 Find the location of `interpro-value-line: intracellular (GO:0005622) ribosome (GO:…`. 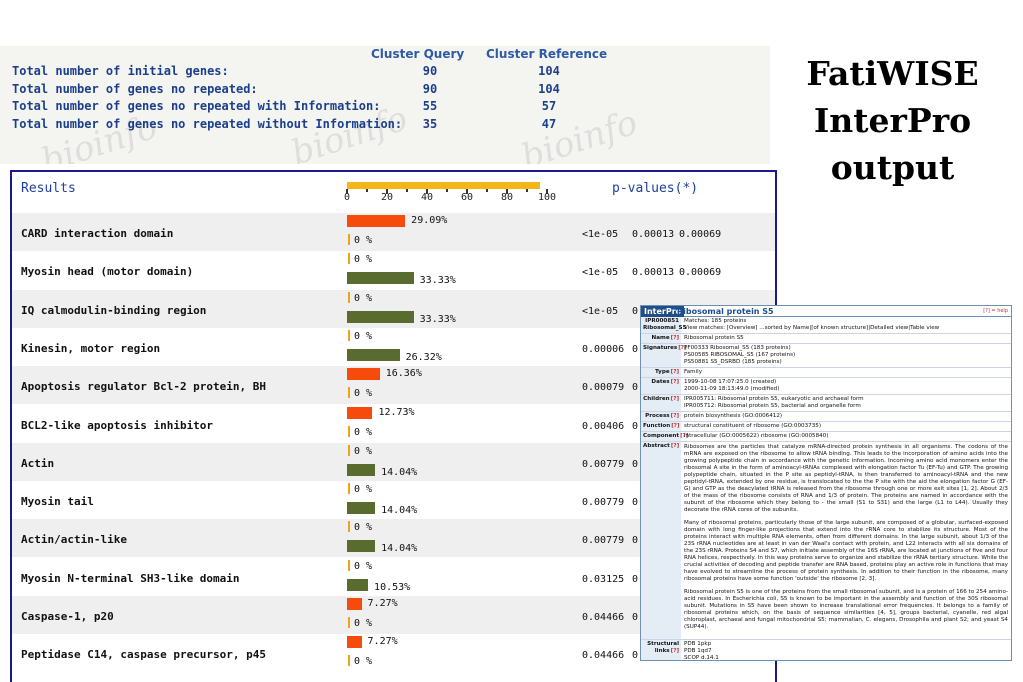

interpro-value-line: intracellular (GO:0005622) ribosome (GO:… is located at coordinates (756, 436).